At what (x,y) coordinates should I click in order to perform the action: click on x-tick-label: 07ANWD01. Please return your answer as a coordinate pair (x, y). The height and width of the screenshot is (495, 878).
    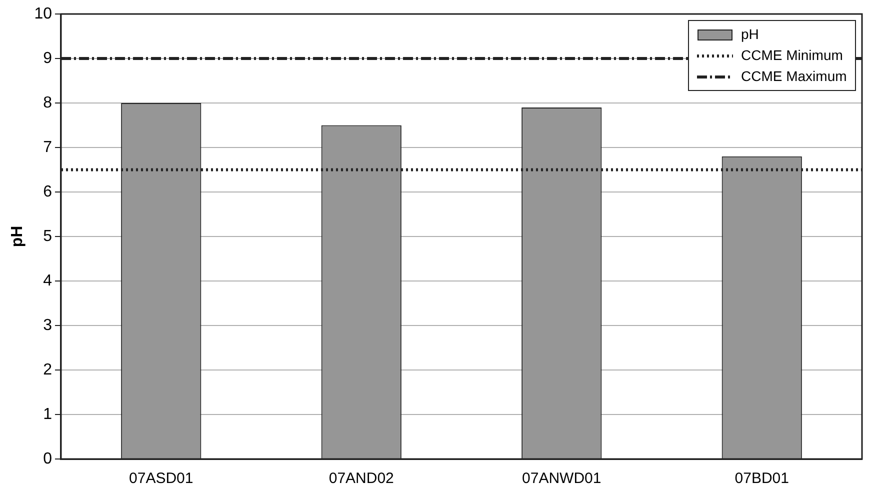
    Looking at the image, I should click on (562, 479).